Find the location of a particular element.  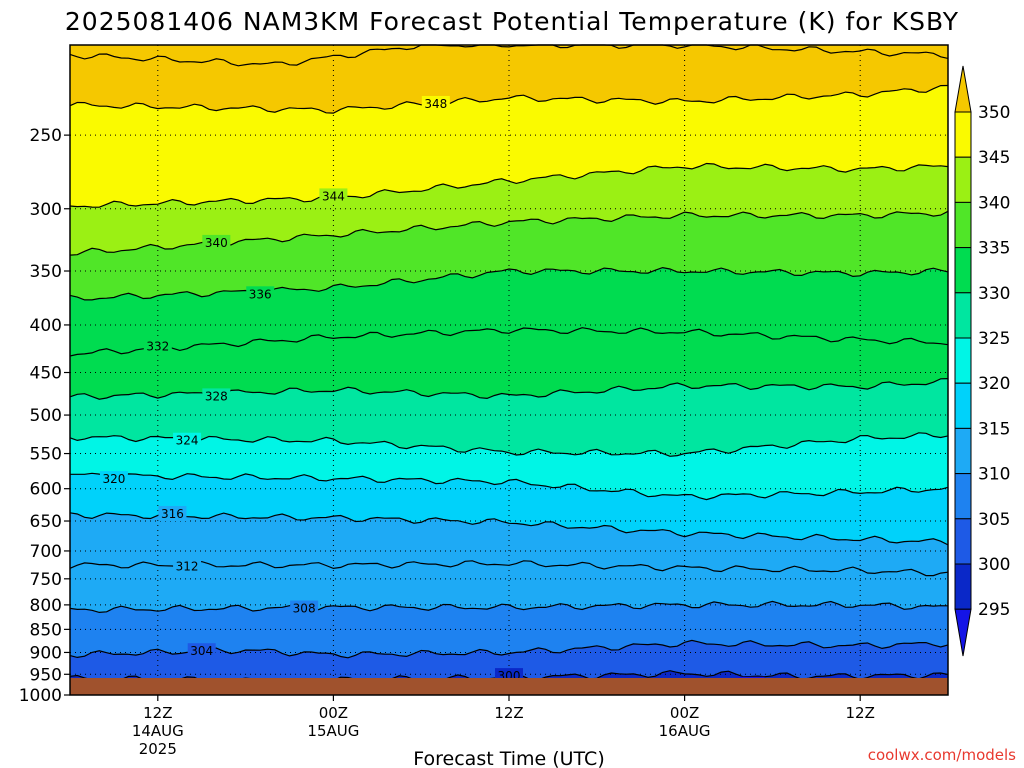

y-tick-label: 400 is located at coordinates (46, 326).